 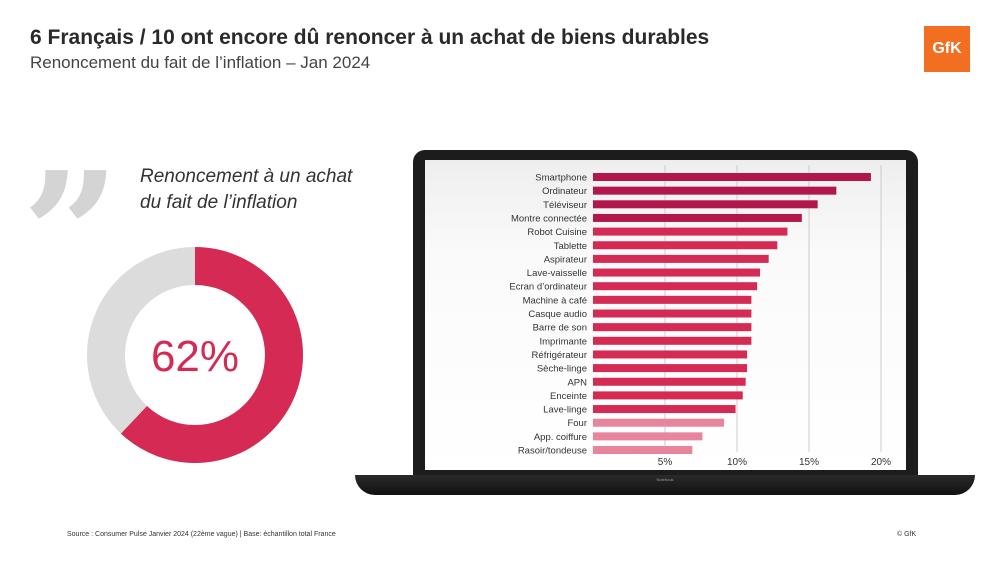 I want to click on category-label: Lave-vaisselle, so click(x=557, y=273).